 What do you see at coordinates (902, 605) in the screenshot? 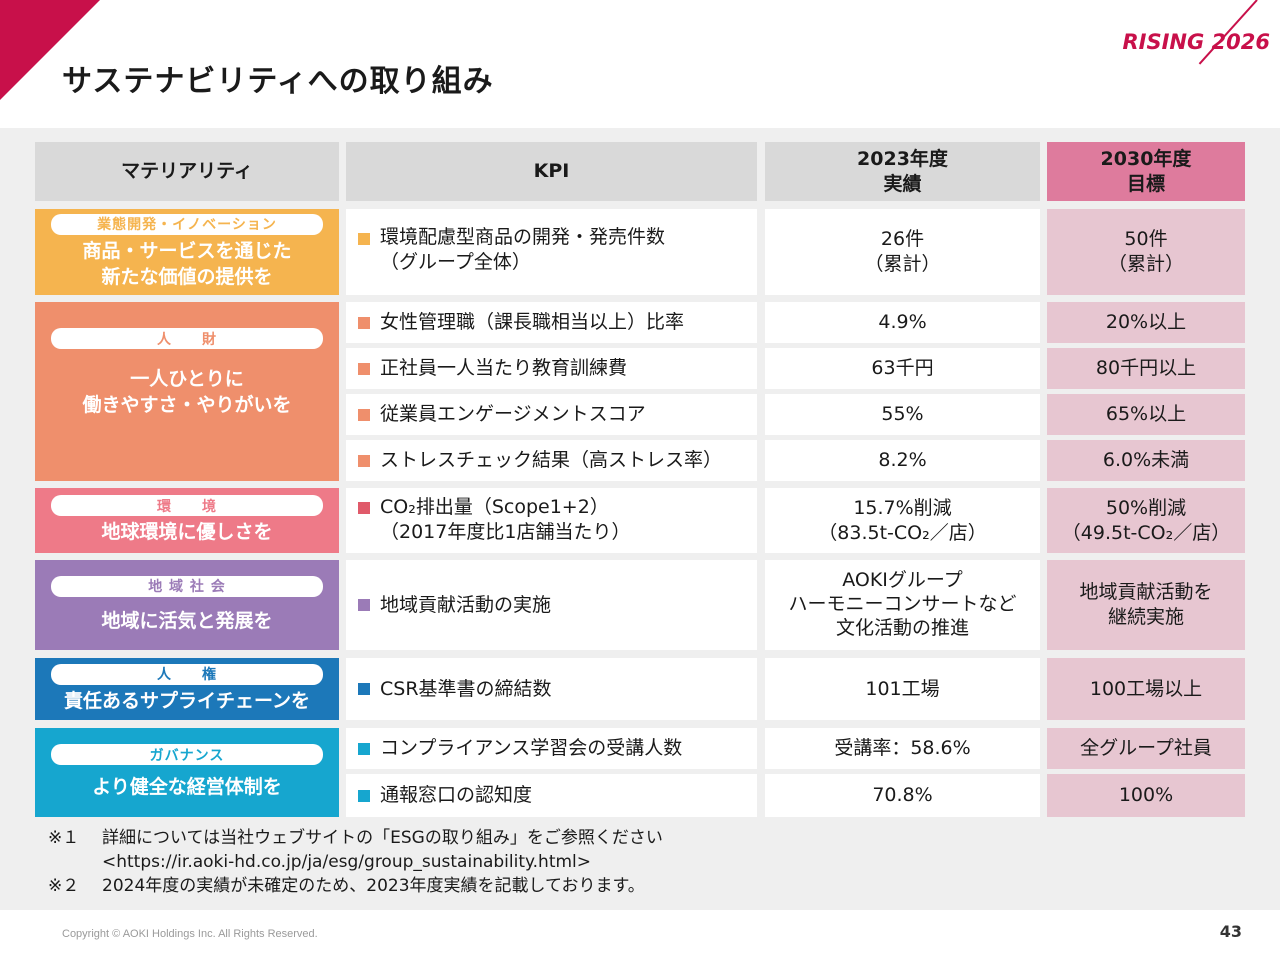
I see `table-row-actual: AOKIグループ ハーモニーコンサートなど 文化活動の推進` at bounding box center [902, 605].